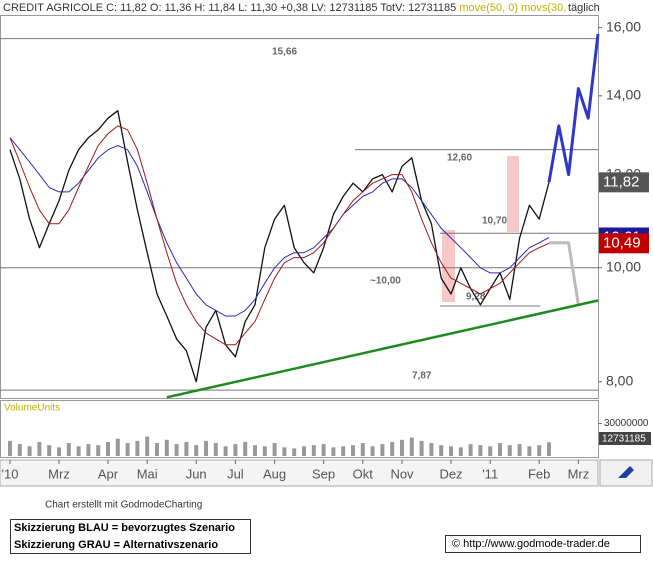 This screenshot has height=566, width=653. I want to click on x-tick-label: Okt, so click(363, 473).